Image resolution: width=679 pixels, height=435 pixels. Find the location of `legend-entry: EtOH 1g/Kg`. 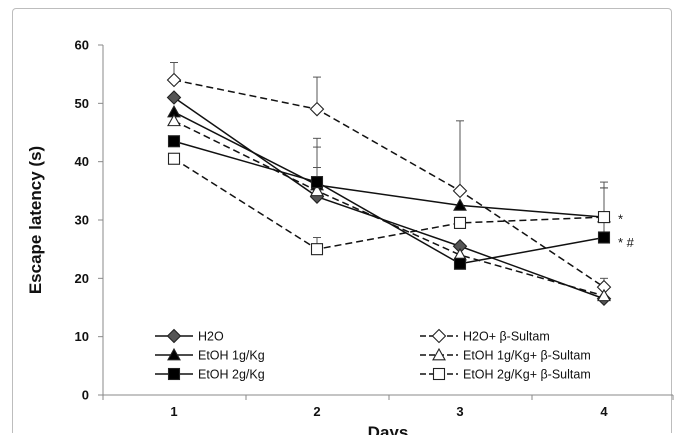

legend-entry: EtOH 1g/Kg is located at coordinates (210, 355).